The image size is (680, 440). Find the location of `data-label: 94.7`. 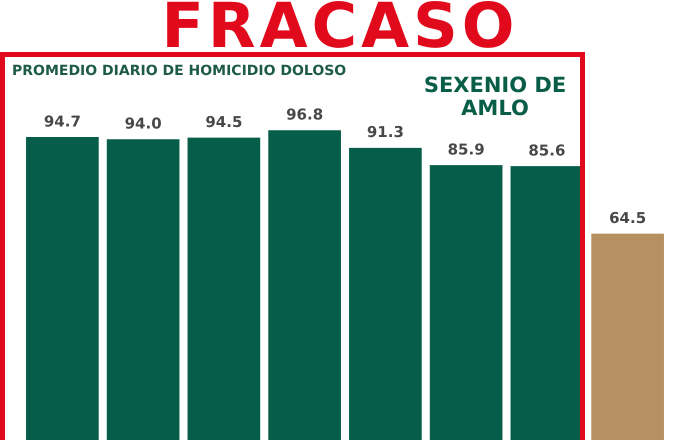

data-label: 94.7 is located at coordinates (62, 121).